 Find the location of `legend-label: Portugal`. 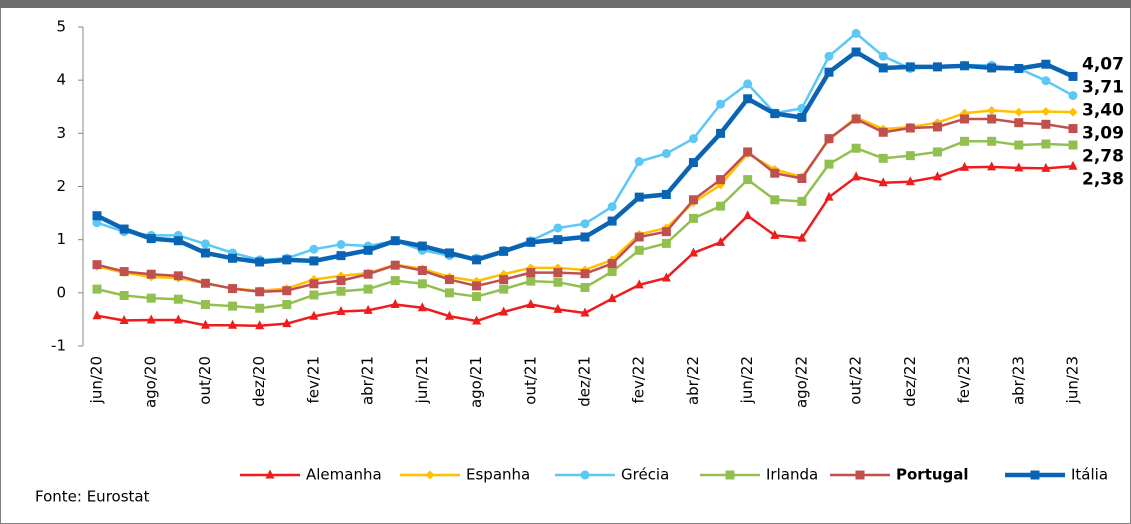

legend-label: Portugal is located at coordinates (932, 475).